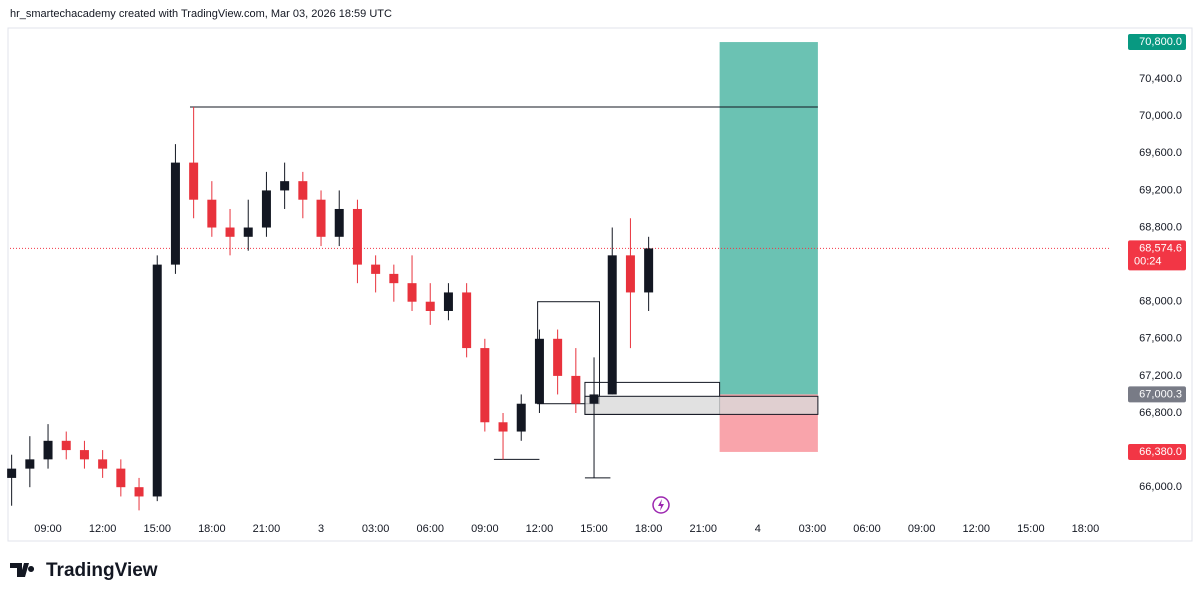  What do you see at coordinates (758, 529) in the screenshot?
I see `x-tick-label: 4` at bounding box center [758, 529].